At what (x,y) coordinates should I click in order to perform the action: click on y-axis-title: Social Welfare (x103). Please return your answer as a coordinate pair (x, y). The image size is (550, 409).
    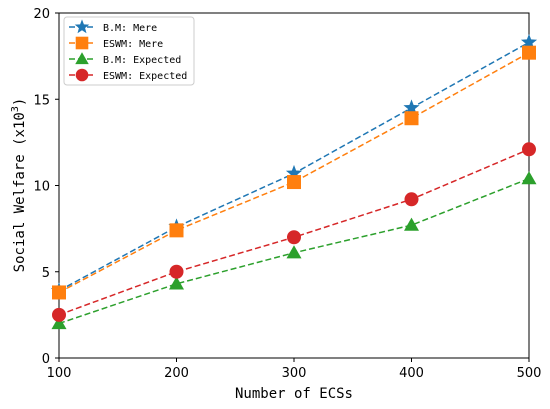
    Looking at the image, I should click on (19, 185).